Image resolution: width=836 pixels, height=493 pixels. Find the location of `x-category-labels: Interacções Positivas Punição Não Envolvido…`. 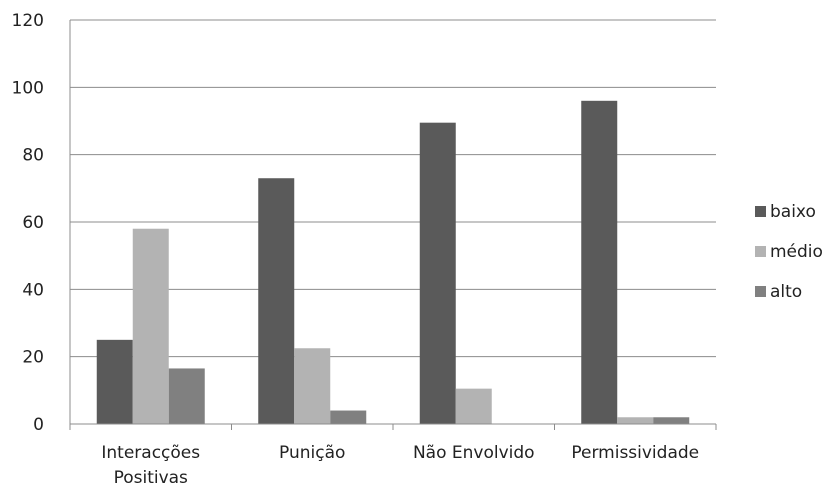

x-category-labels: Interacções Positivas Punição Não Envolvido… is located at coordinates (400, 465).